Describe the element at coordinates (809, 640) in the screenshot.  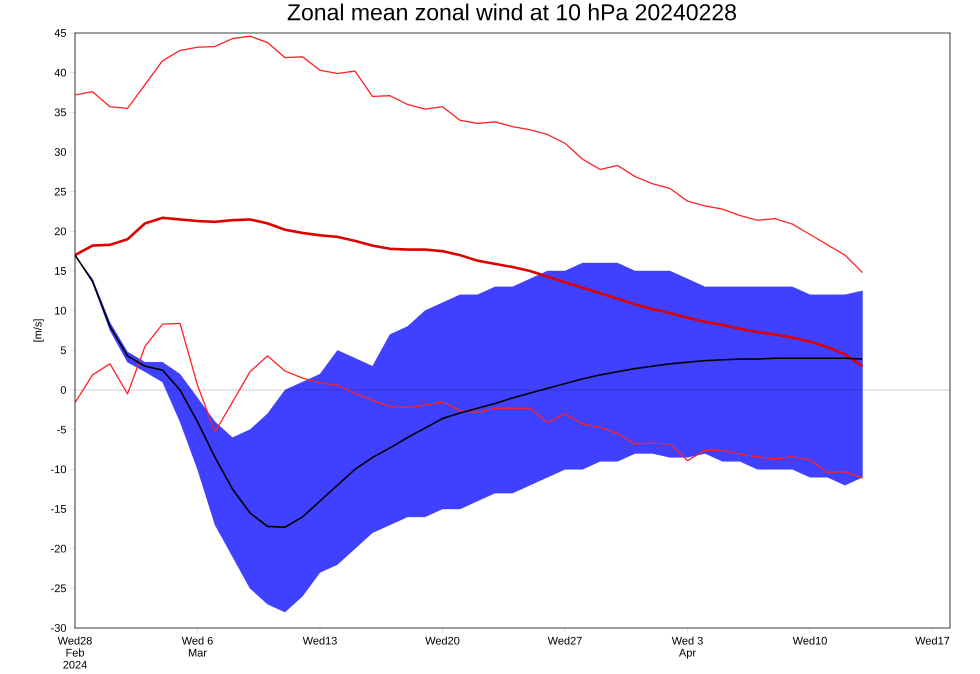
I see `x-tick-label: Wed10` at that location.